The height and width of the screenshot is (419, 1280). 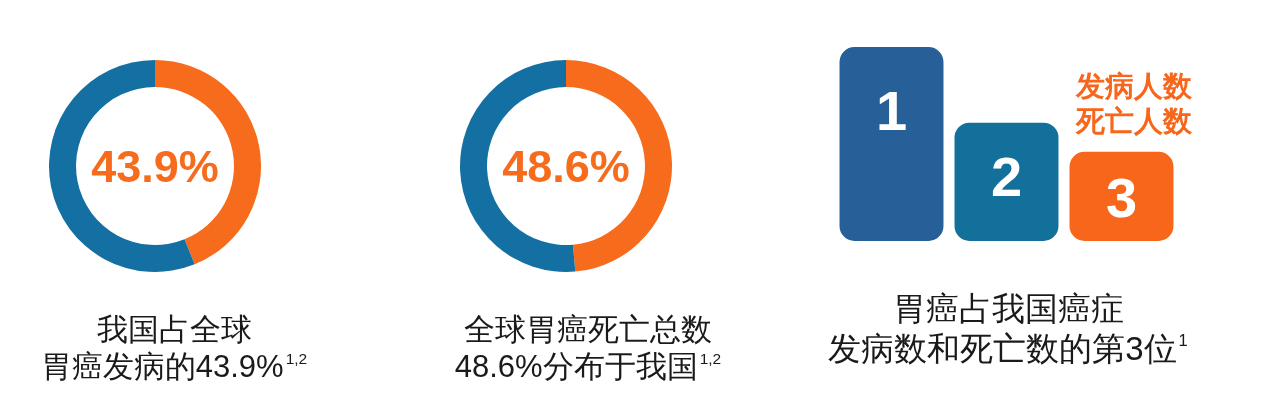 I want to click on text: 胃癌占我国癌症发病数和死亡数的第3位$^{1}$, so click(x=1008, y=329).